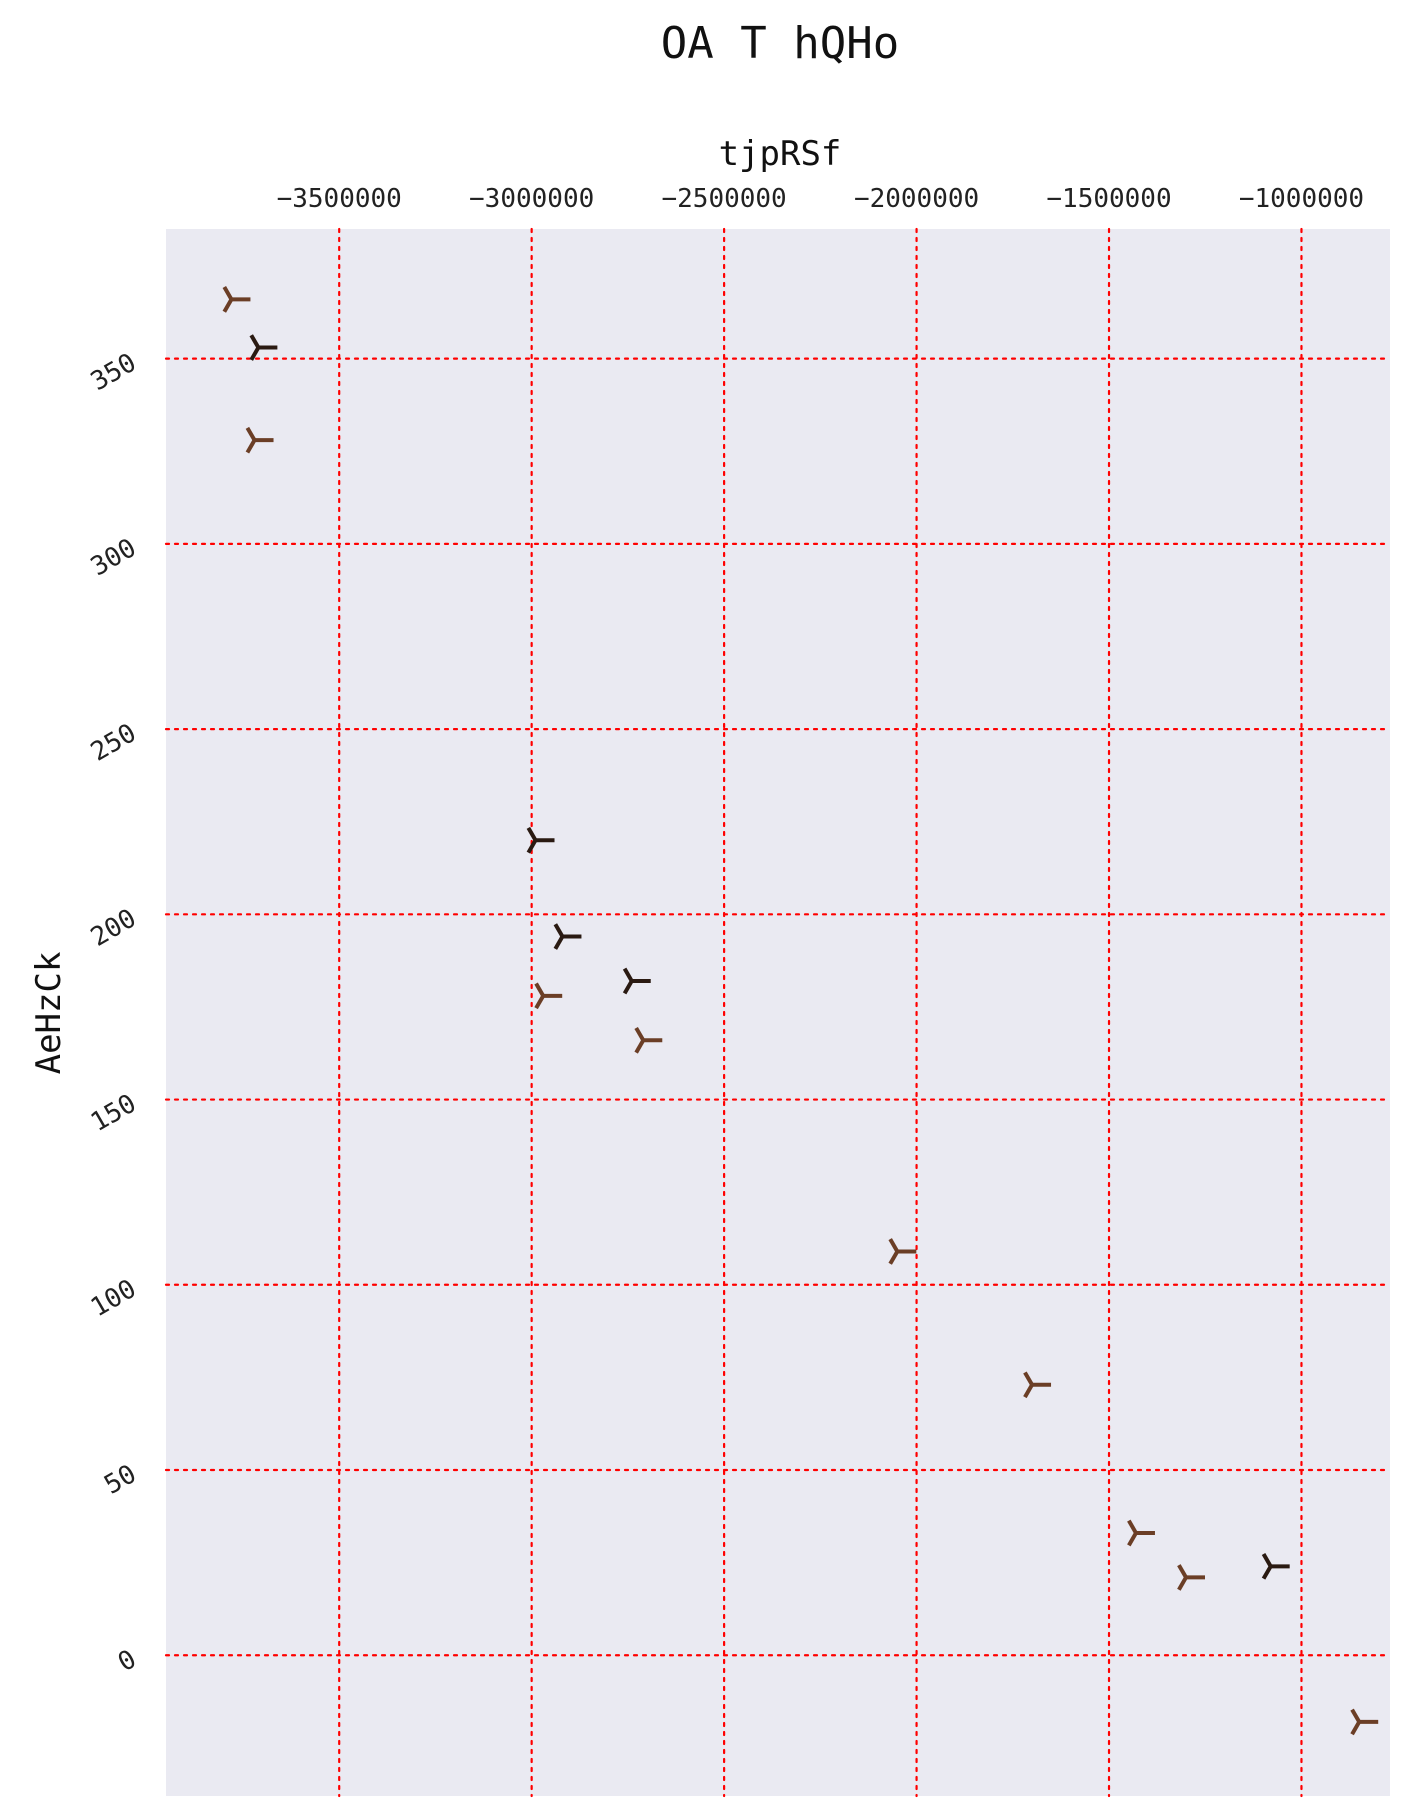 The image size is (1414, 1818). What do you see at coordinates (114, 557) in the screenshot?
I see `y-tick-label: 300` at bounding box center [114, 557].